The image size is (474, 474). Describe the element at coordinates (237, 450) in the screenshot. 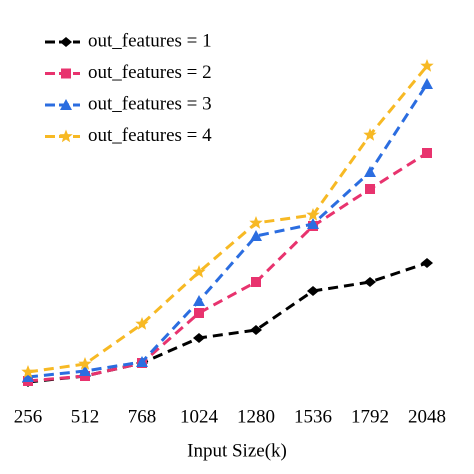

I see `x-axis-label: Input Size(k)` at that location.